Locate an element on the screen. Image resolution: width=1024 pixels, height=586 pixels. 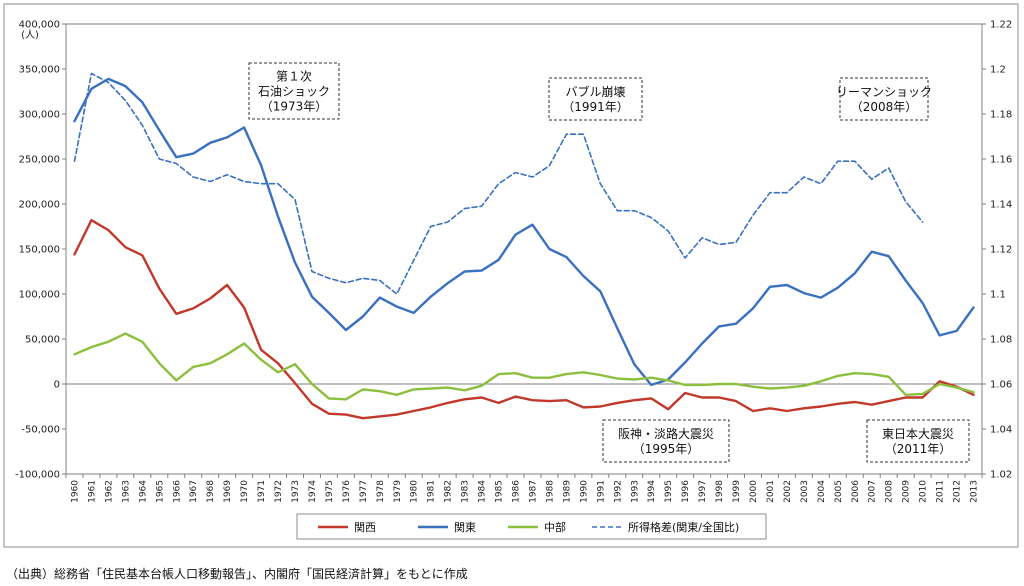
x-tick-label: 1976 is located at coordinates (347, 491).